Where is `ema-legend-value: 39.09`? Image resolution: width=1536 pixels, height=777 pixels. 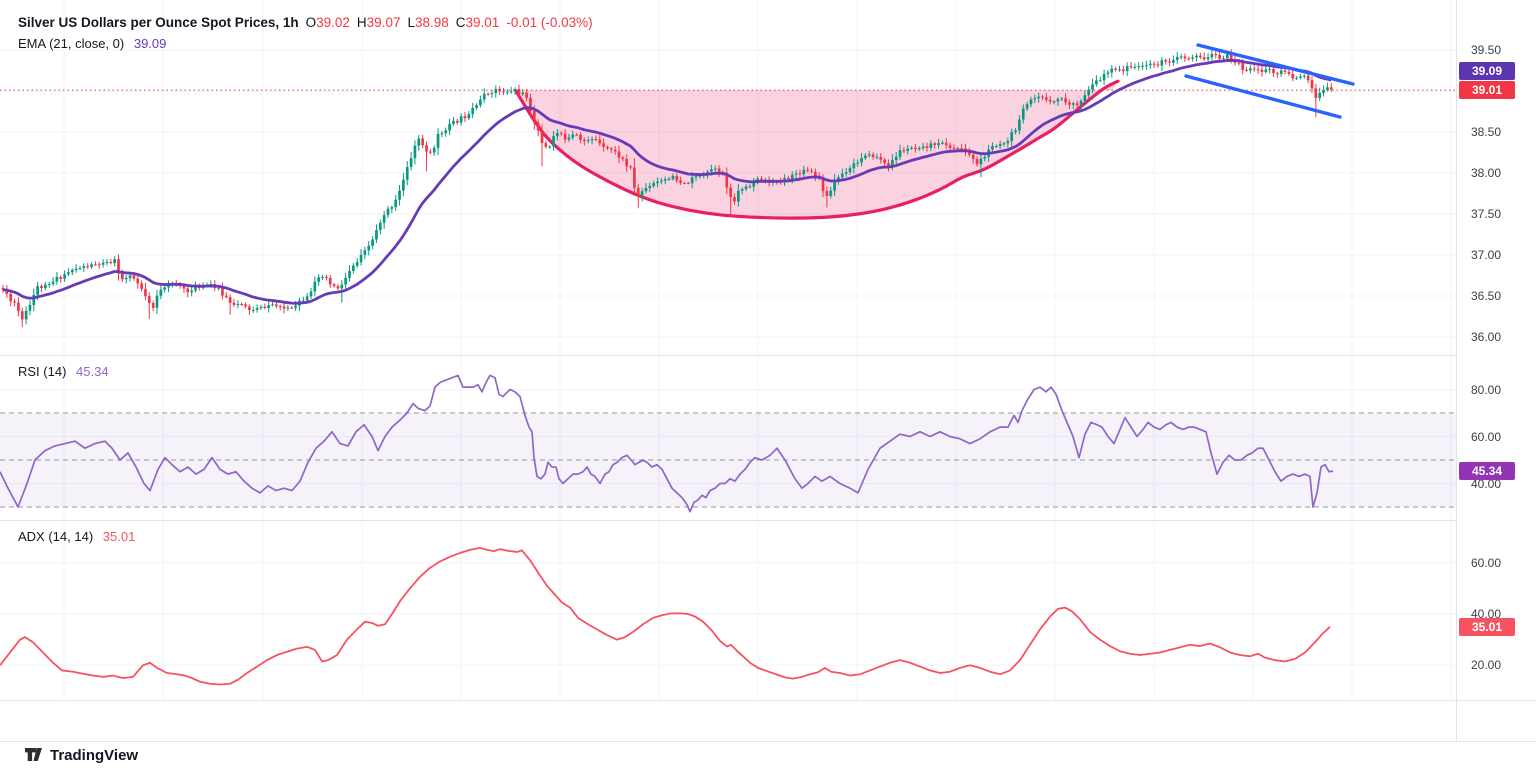
ema-legend-value: 39.09 is located at coordinates (150, 43).